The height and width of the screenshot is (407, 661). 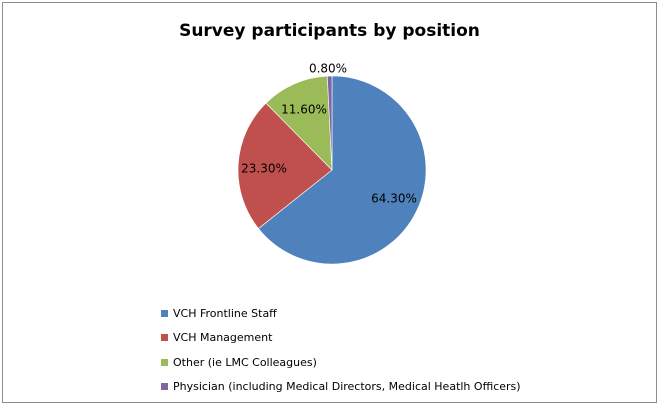 What do you see at coordinates (225, 313) in the screenshot?
I see `legend-label: VCH Frontline Staff` at bounding box center [225, 313].